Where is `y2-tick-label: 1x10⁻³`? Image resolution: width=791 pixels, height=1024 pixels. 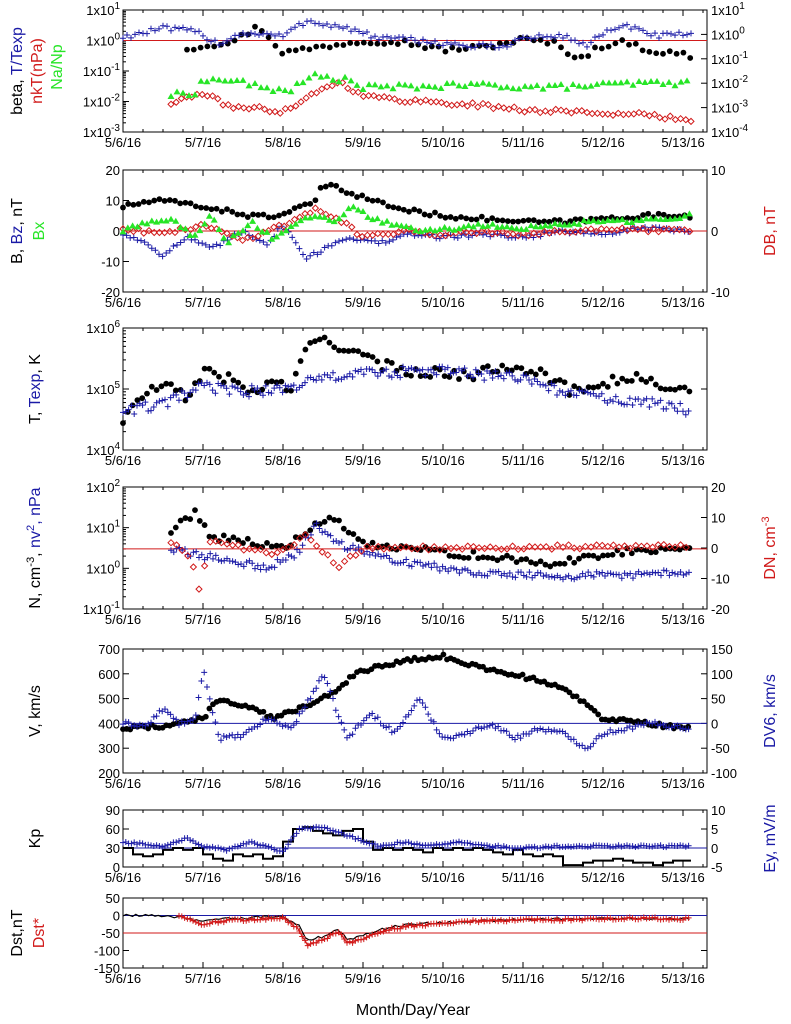 y2-tick-label: 1x10⁻³ is located at coordinates (730, 107).